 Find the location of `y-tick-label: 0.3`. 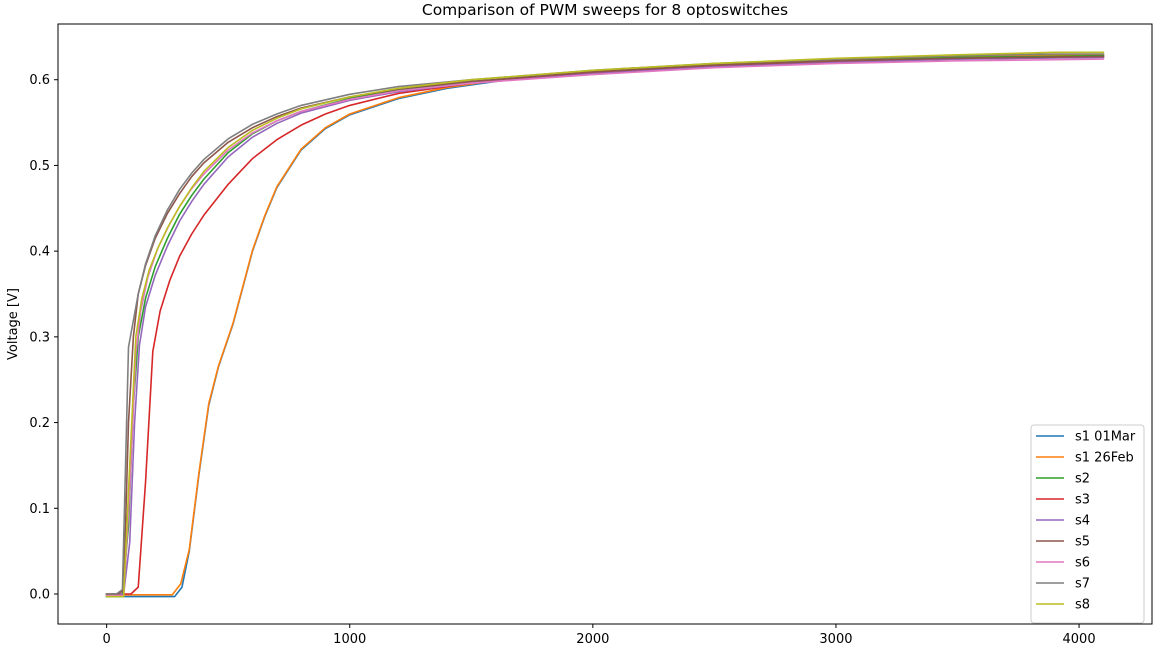

y-tick-label: 0.3 is located at coordinates (39, 337).